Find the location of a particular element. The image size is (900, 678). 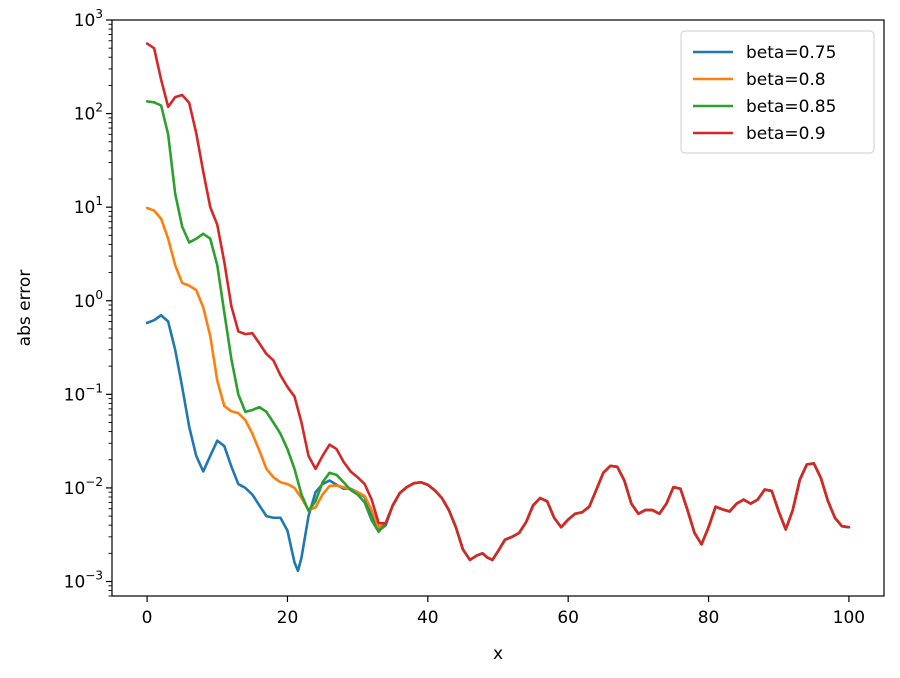

x-tick-label: 80 is located at coordinates (709, 618).